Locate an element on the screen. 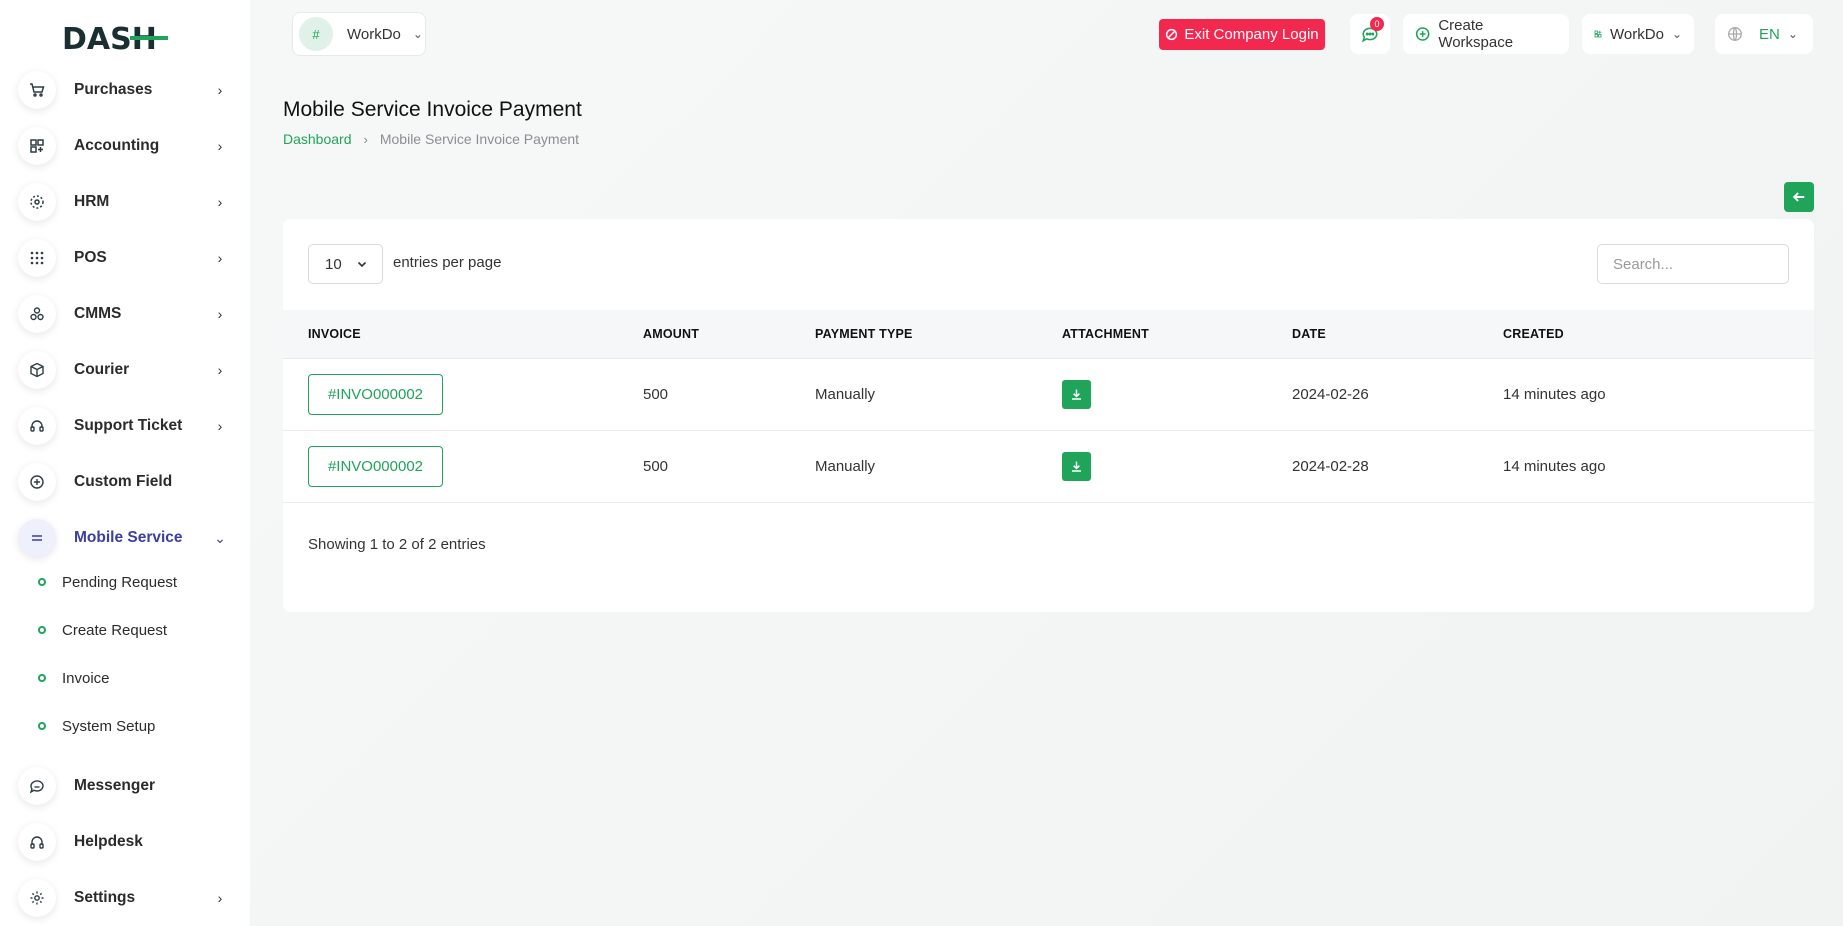 This screenshot has height=926, width=1843. breadcrumb-dashboard-link: Dashboard is located at coordinates (317, 139).